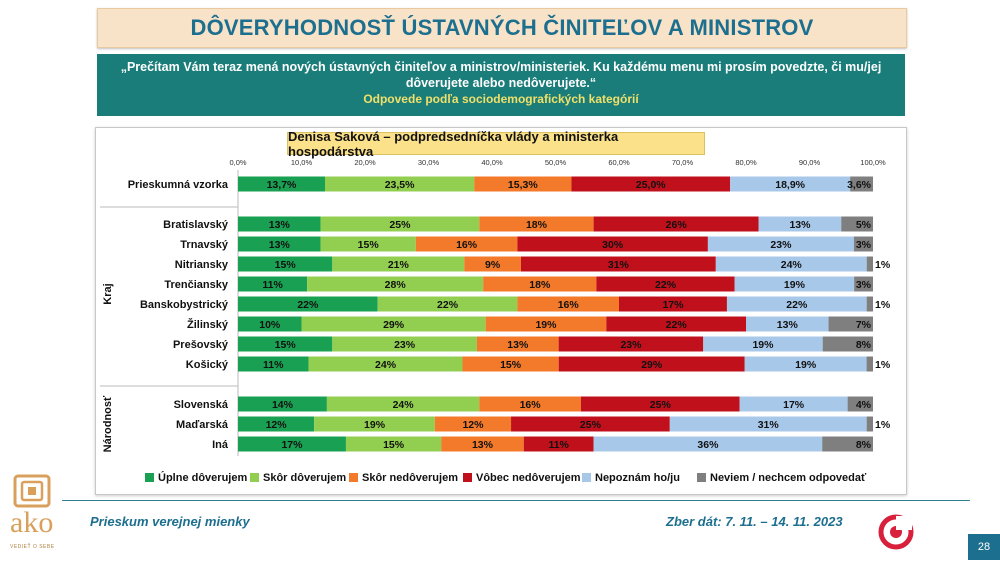 Image resolution: width=1000 pixels, height=565 pixels. Describe the element at coordinates (170, 521) in the screenshot. I see `footer-survey-name: Prieskum verejnej mienky` at that location.